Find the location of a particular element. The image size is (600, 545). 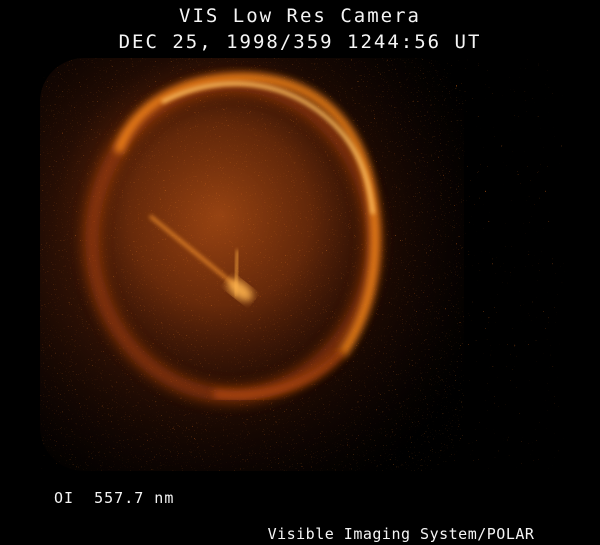

wavelength-label: OI 557.7 nm is located at coordinates (114, 498).